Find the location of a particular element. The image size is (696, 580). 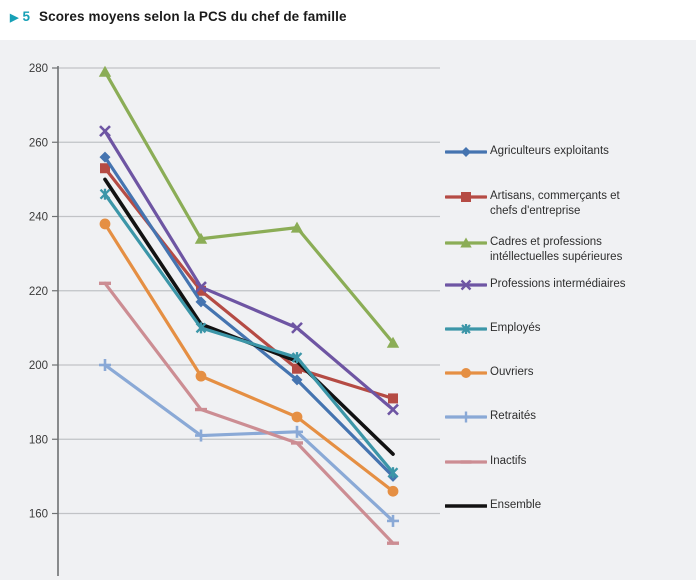

y-axis-label: 280 is located at coordinates (38, 69).